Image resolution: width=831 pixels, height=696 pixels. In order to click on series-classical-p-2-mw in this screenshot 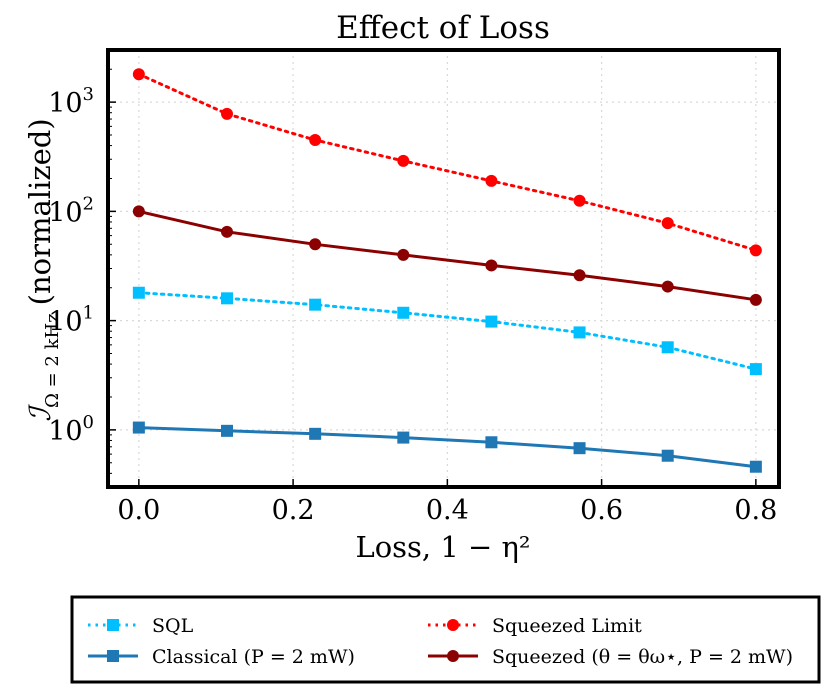, I will do `click(447, 447)`.